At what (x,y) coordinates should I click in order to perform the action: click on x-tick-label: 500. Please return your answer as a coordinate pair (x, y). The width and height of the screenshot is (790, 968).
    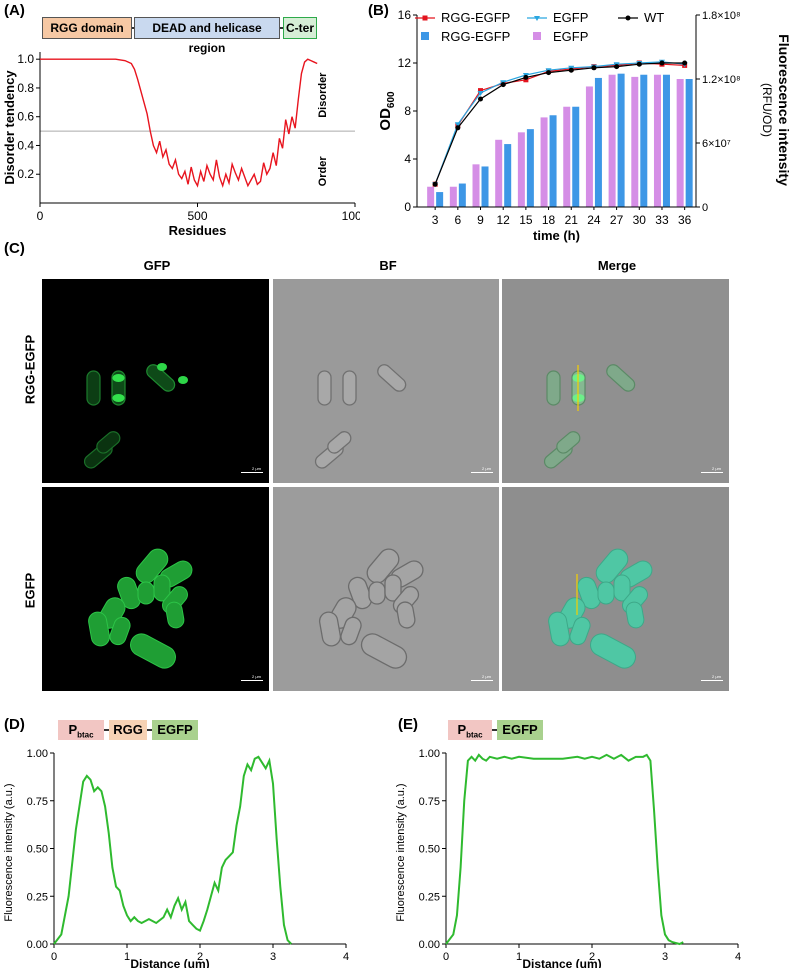
    Looking at the image, I should click on (197, 216).